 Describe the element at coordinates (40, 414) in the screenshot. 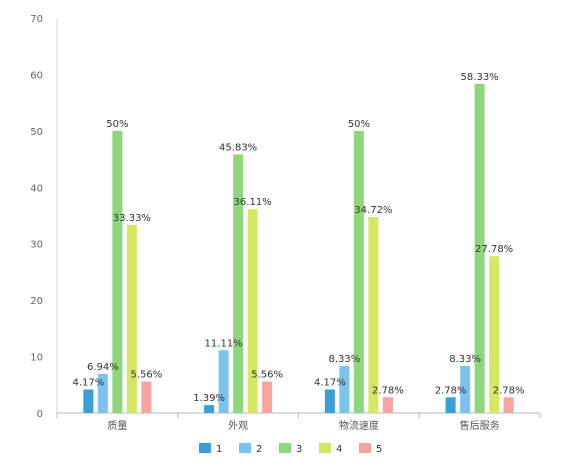

I see `y-tick-label: 0` at that location.